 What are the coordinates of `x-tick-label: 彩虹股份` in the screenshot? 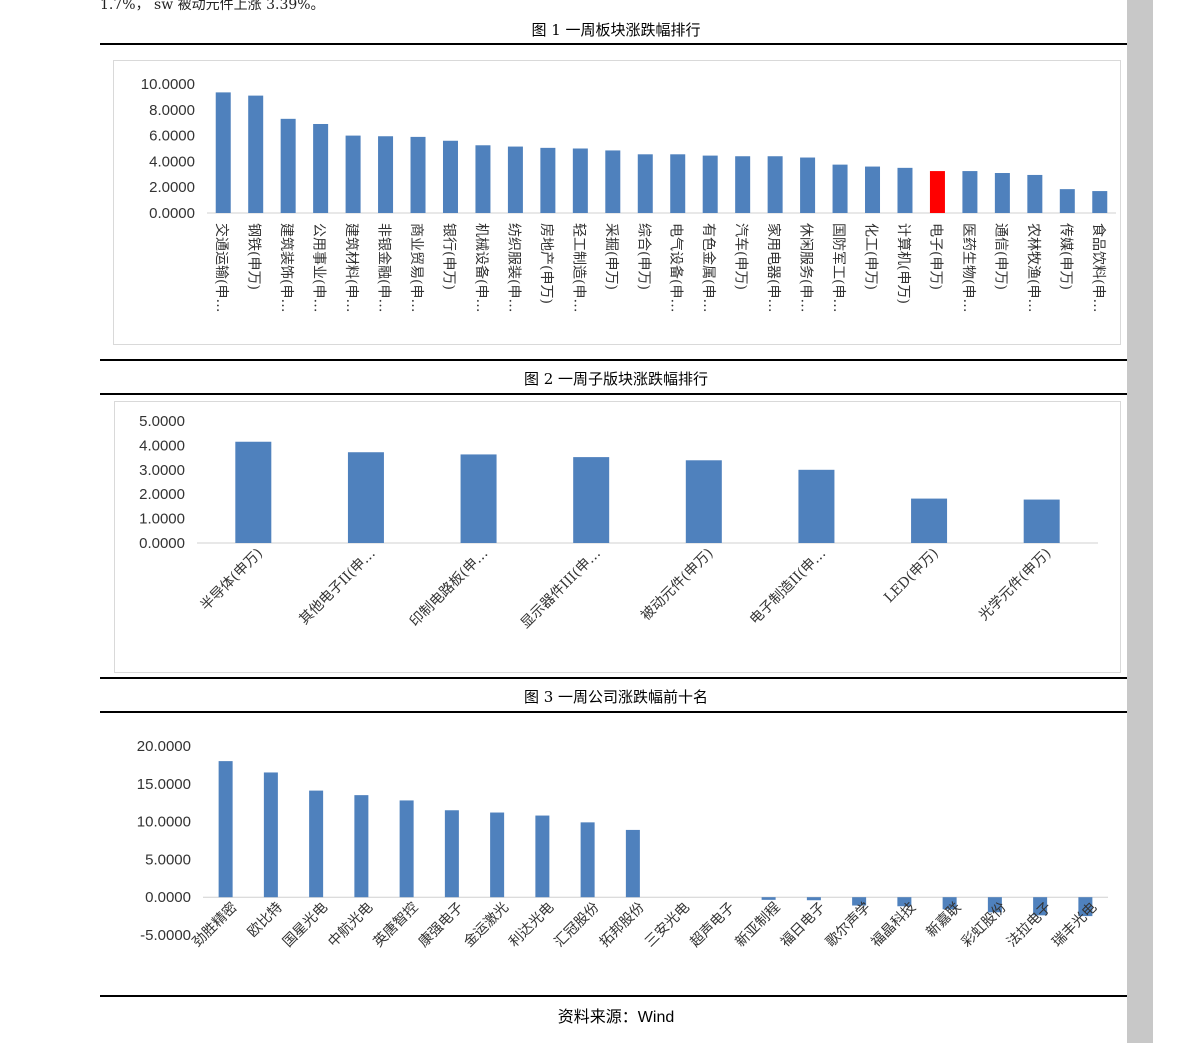 It's located at (984, 925).